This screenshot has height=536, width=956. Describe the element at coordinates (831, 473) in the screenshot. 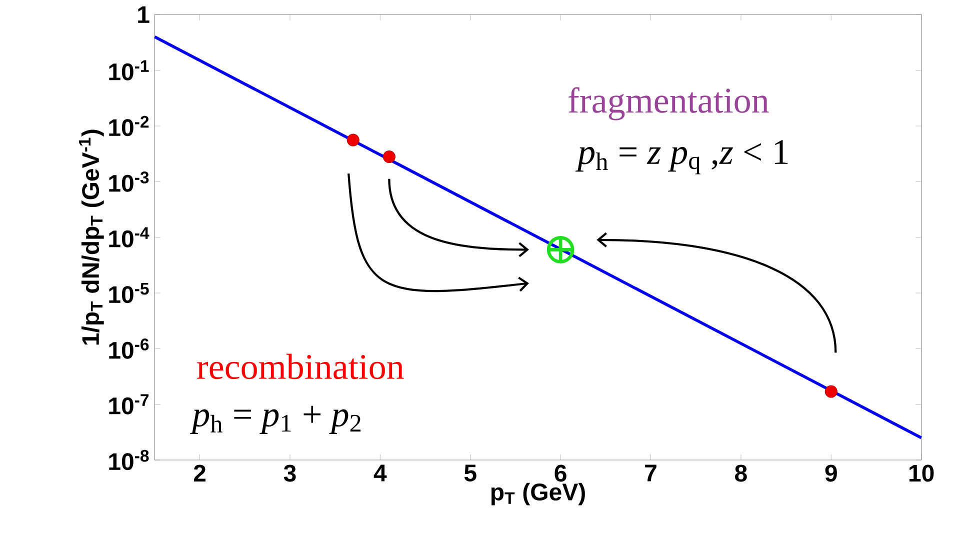

I see `x-tick-label: 9` at that location.